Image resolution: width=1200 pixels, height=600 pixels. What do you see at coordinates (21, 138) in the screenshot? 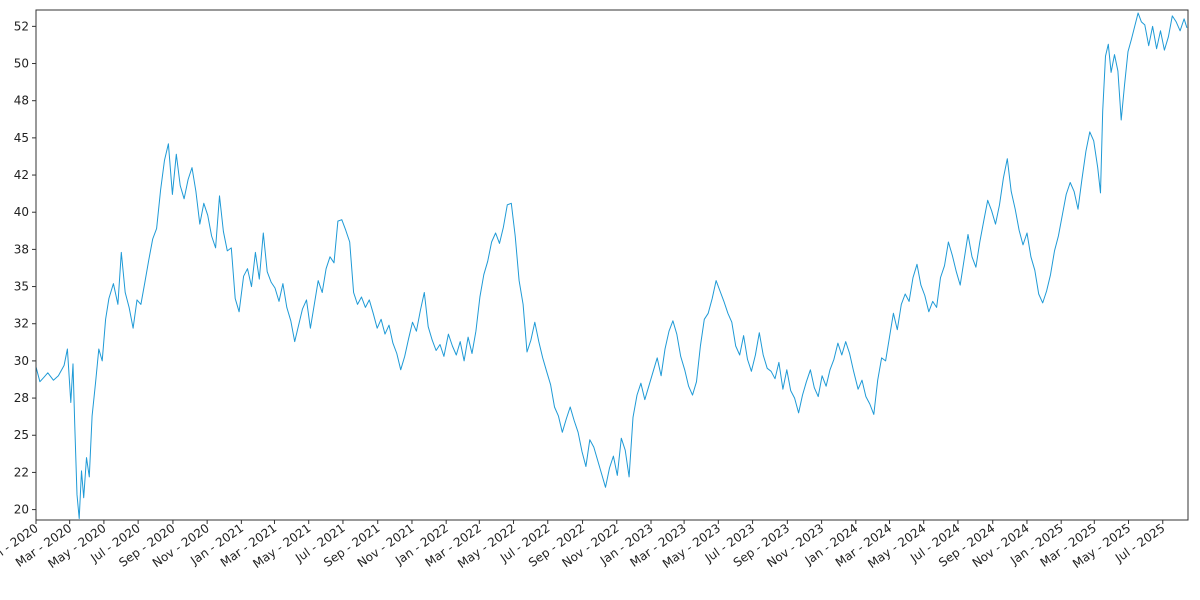
I see `y-tick-label: 45` at bounding box center [21, 138].